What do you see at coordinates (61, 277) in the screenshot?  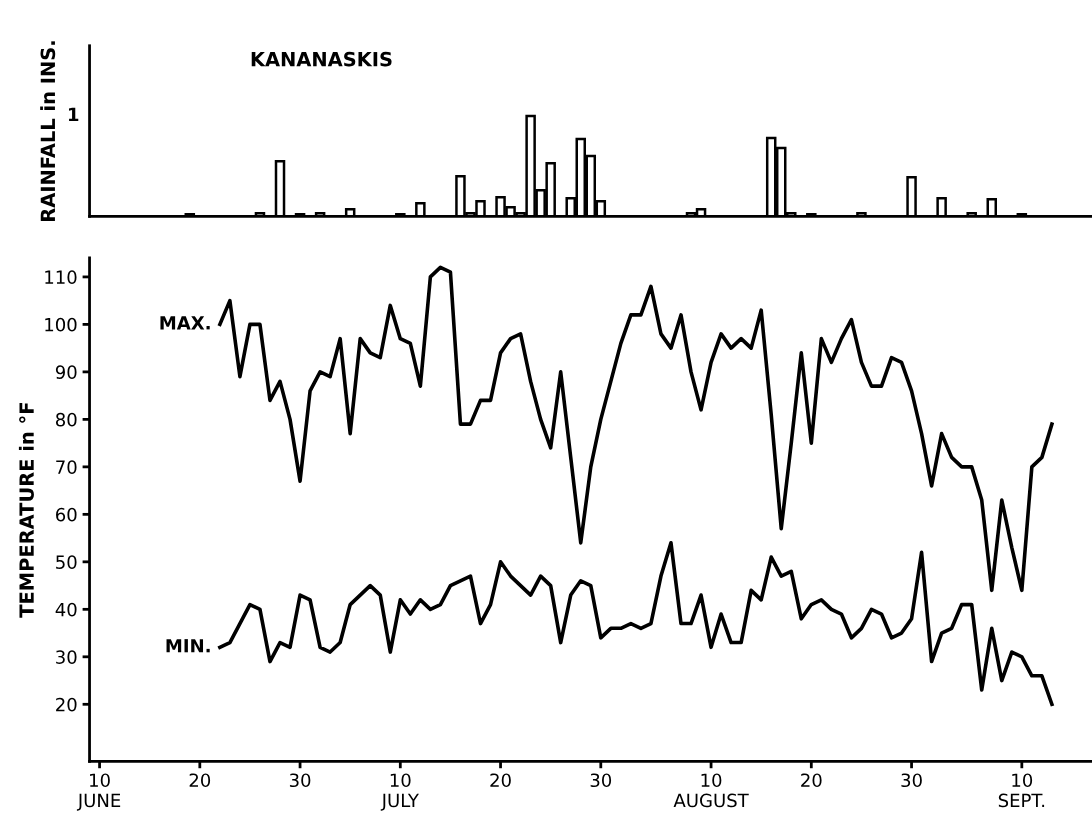 I see `y-tick-label: 110` at bounding box center [61, 277].